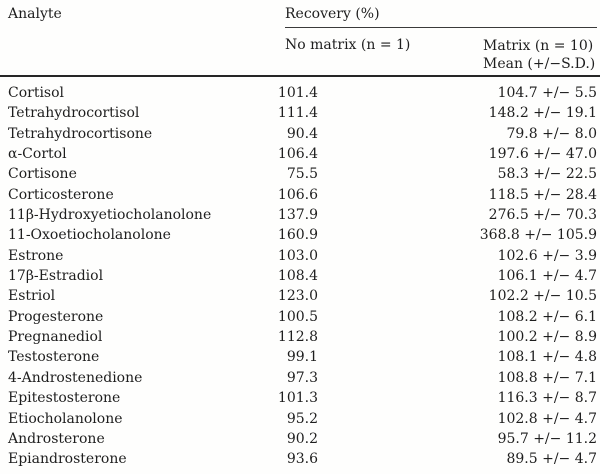 The height and width of the screenshot is (474, 600). What do you see at coordinates (542, 113) in the screenshot?
I see `matrix-mean-sd-cell: 148.2 +/− 19.1` at bounding box center [542, 113].